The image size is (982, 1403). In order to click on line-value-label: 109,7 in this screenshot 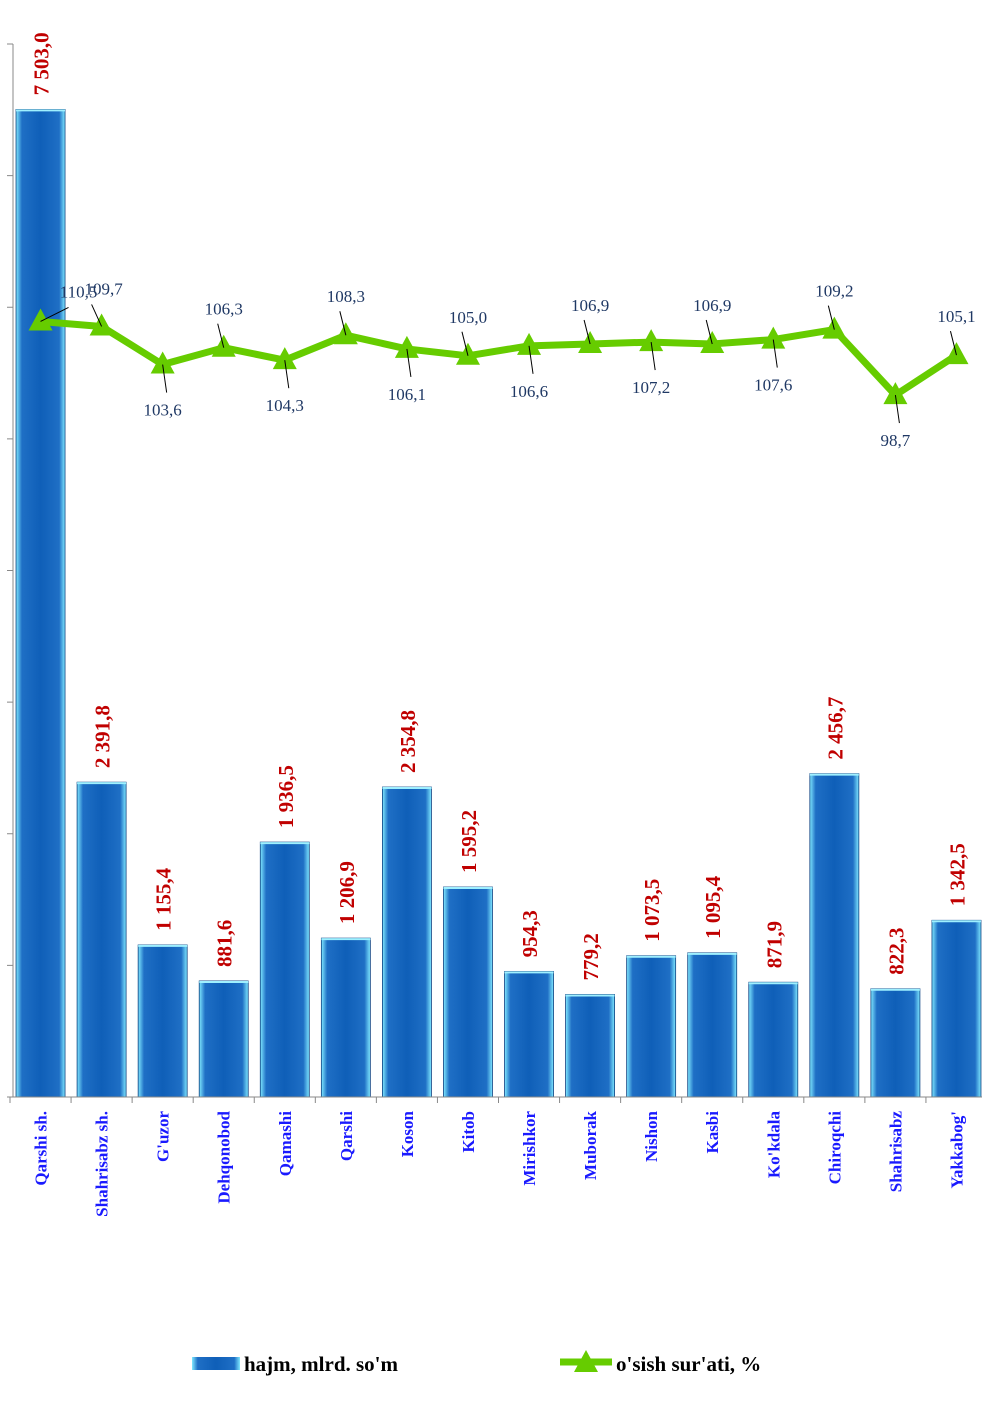, I will do `click(103, 288)`.